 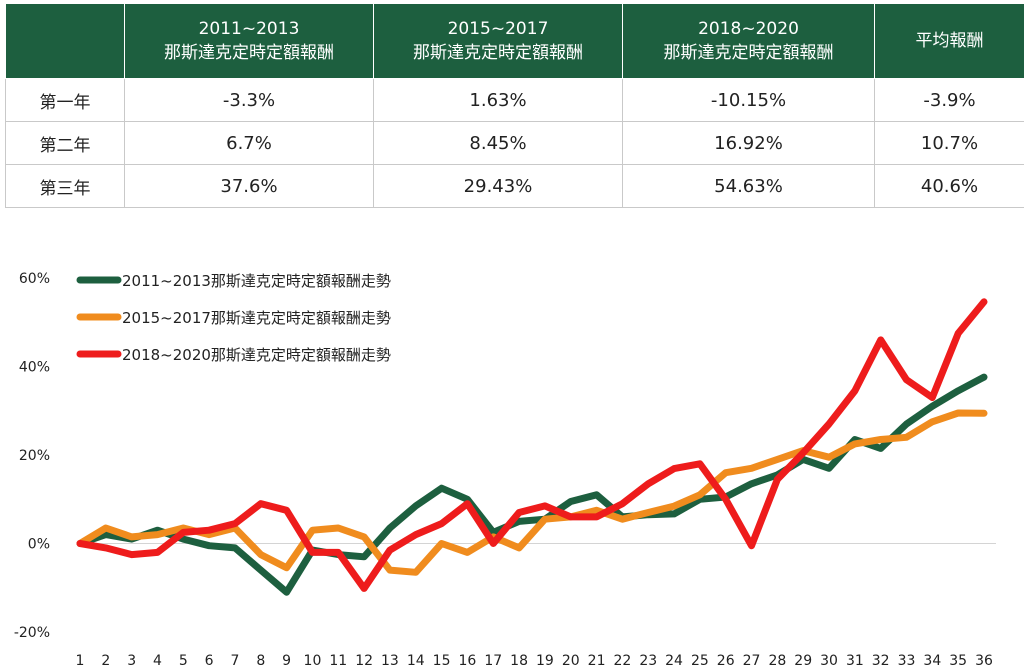 What do you see at coordinates (571, 661) in the screenshot?
I see `x-tick-label: 20` at bounding box center [571, 661].